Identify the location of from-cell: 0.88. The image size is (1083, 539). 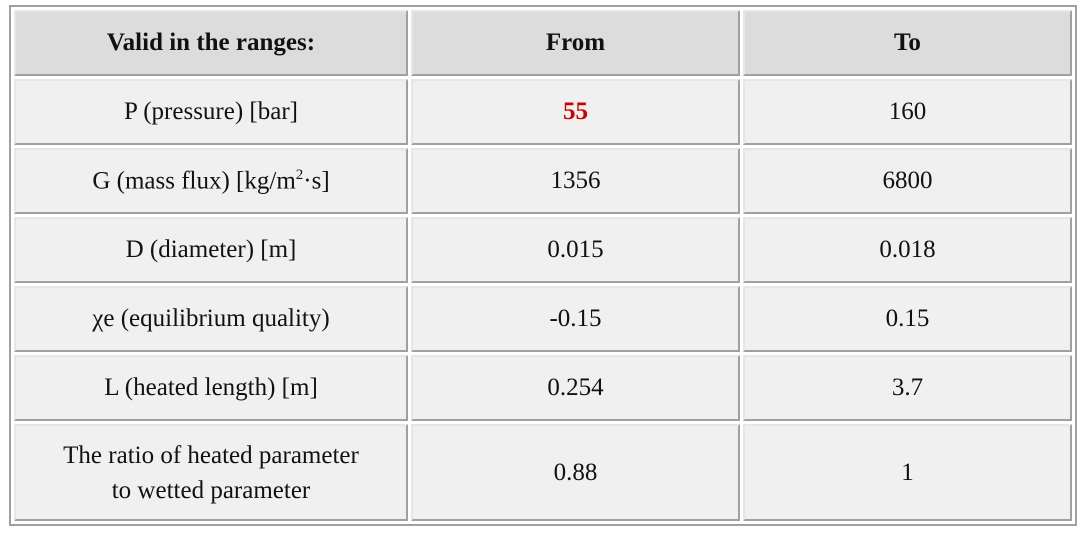
(575, 472).